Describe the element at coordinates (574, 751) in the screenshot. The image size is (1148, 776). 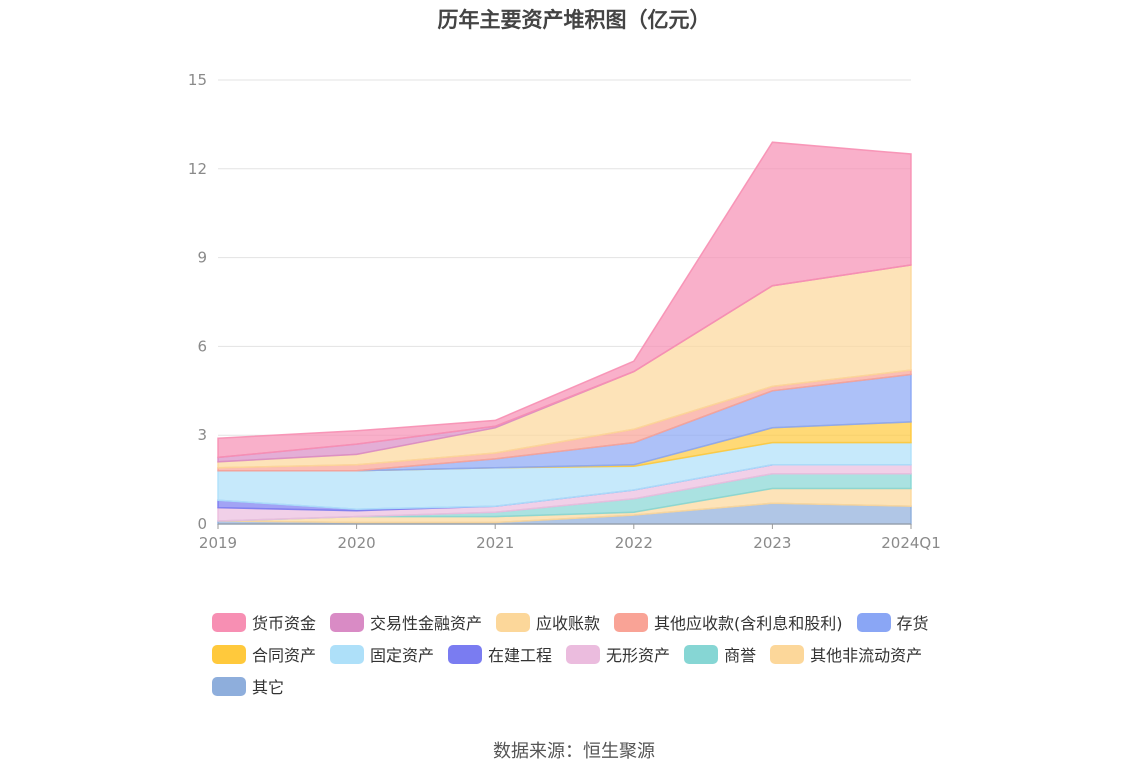
I see `source-note: 数据来源：恒生聚源` at that location.